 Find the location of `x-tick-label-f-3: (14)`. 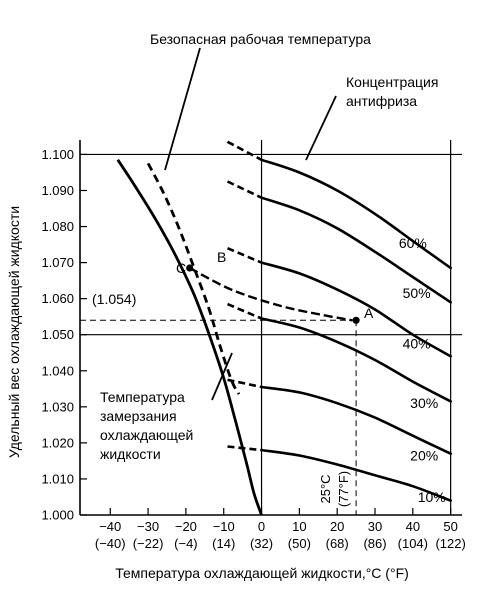

x-tick-label-f-3: (14) is located at coordinates (223, 543).